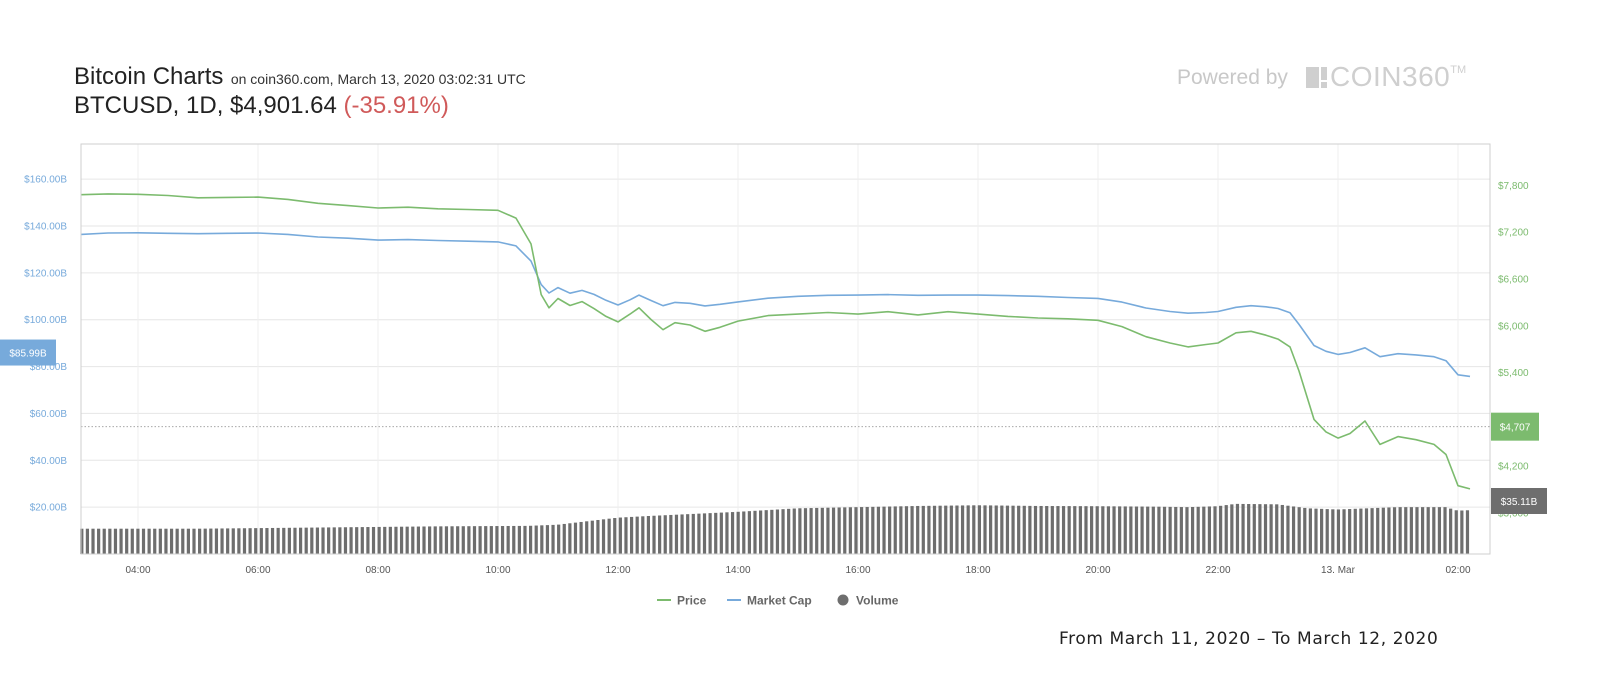  What do you see at coordinates (152, 105) in the screenshot?
I see `pair-timeframe: BTCUSD, 1D,` at bounding box center [152, 105].